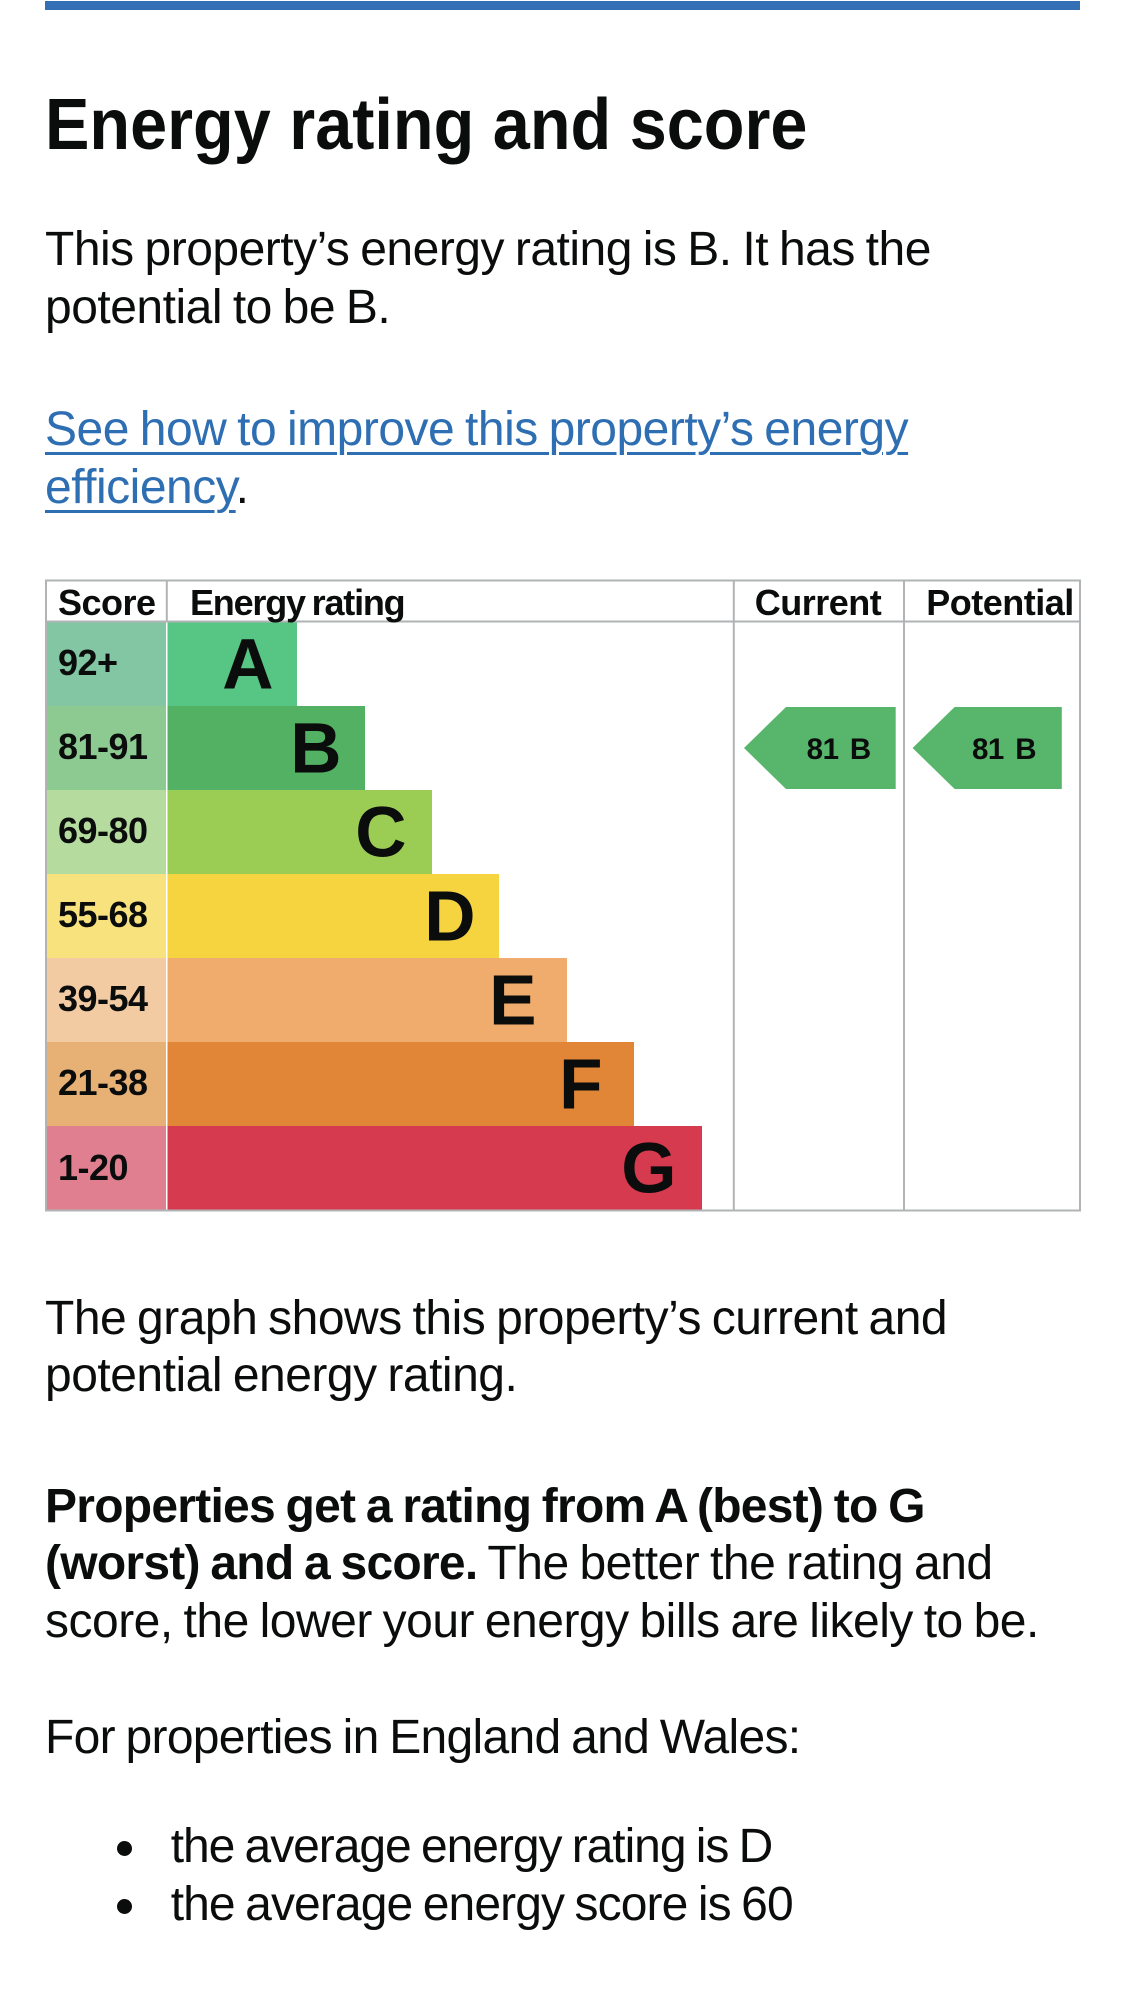 The width and height of the screenshot is (1125, 1994). I want to click on svg-text: 21-38, so click(103, 1082).